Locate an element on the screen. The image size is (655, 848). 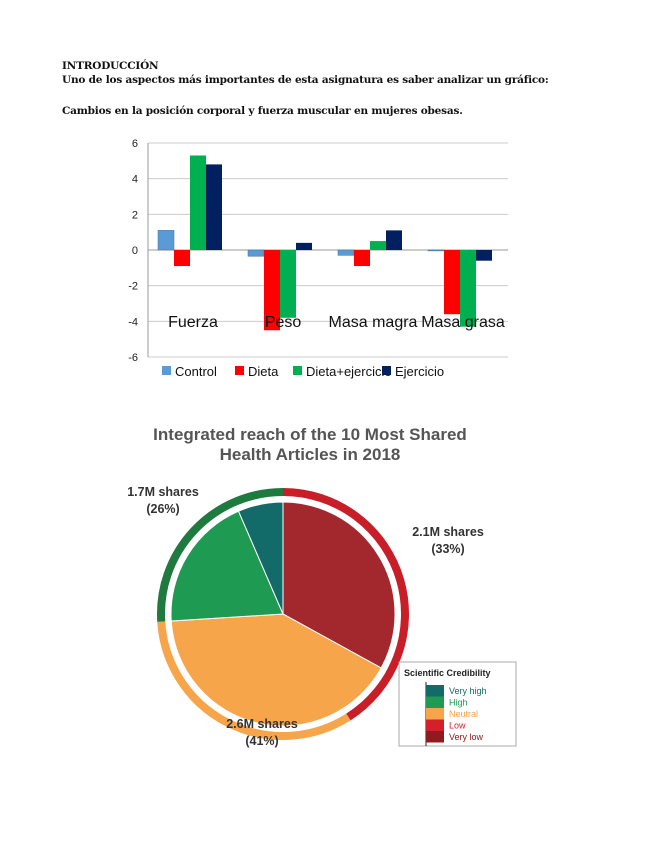
pie-slice-very-high is located at coordinates (260, 558).